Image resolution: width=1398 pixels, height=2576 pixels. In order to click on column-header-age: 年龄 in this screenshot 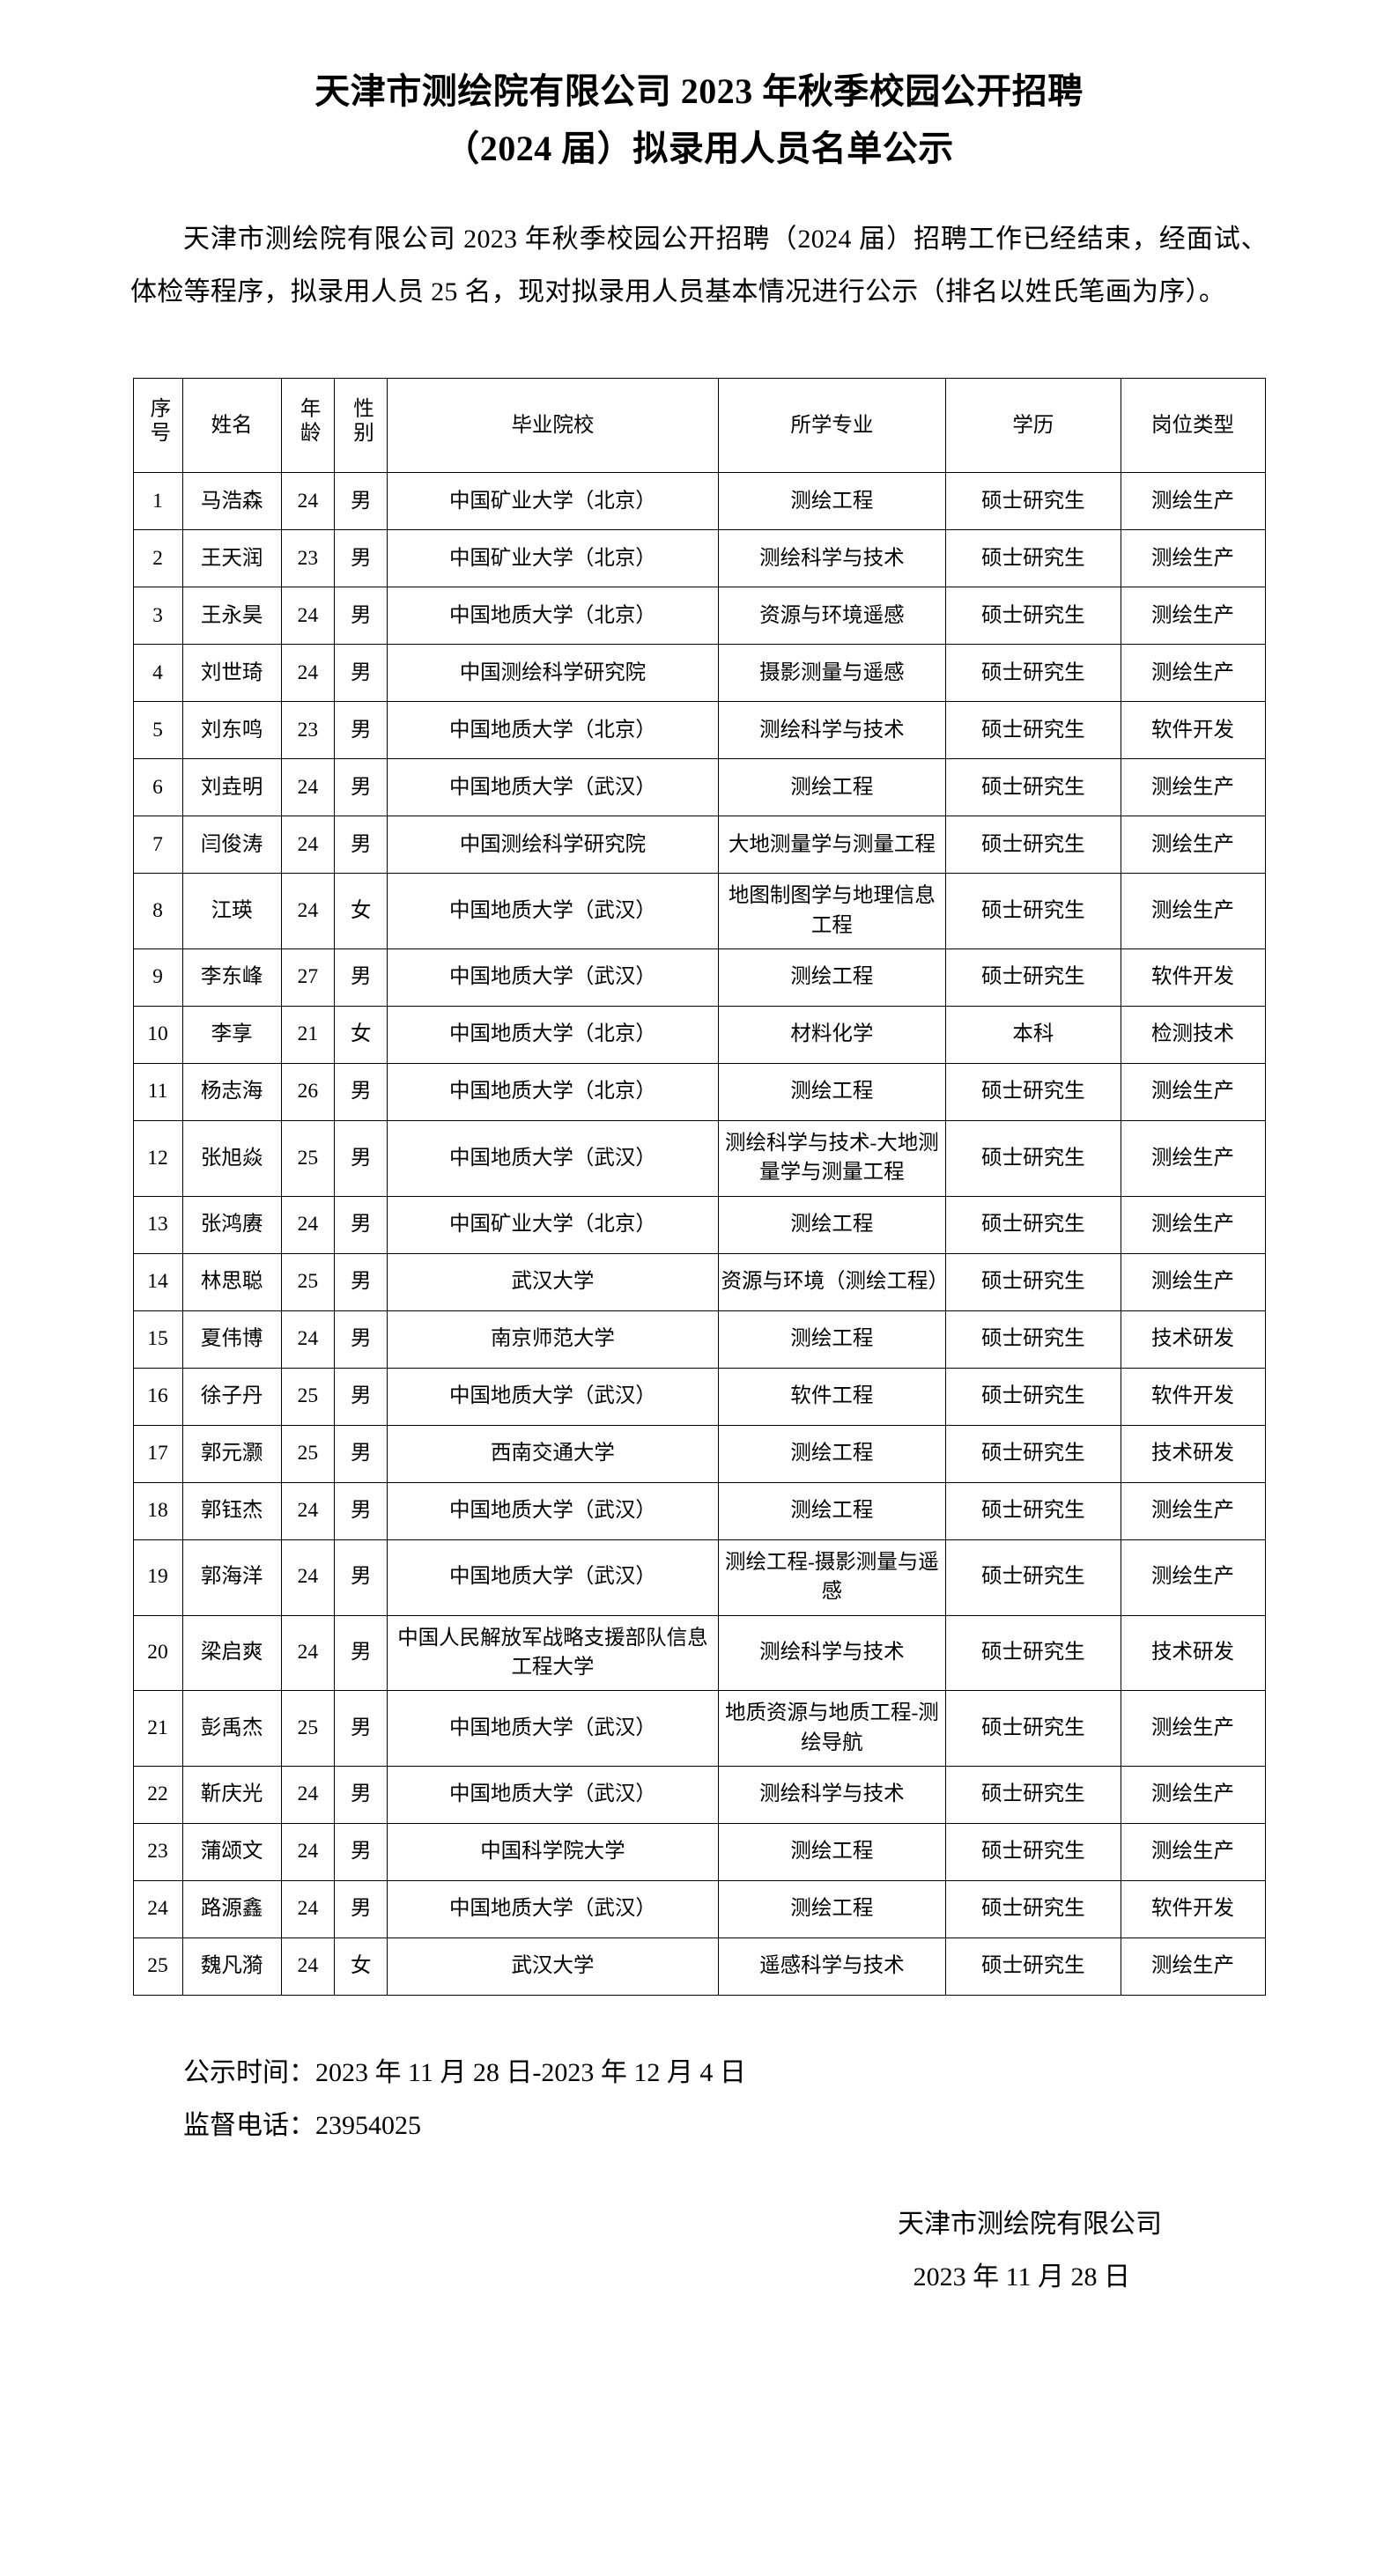, I will do `click(308, 426)`.